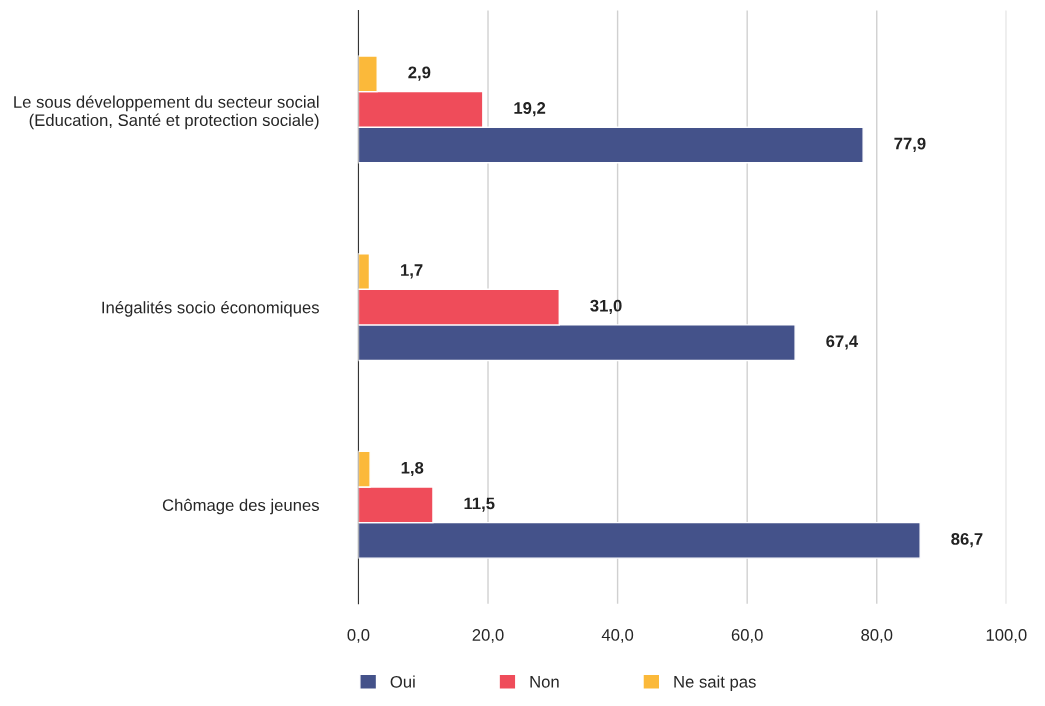 The height and width of the screenshot is (706, 1045). What do you see at coordinates (419, 73) in the screenshot?
I see `data-label: 2,9` at bounding box center [419, 73].